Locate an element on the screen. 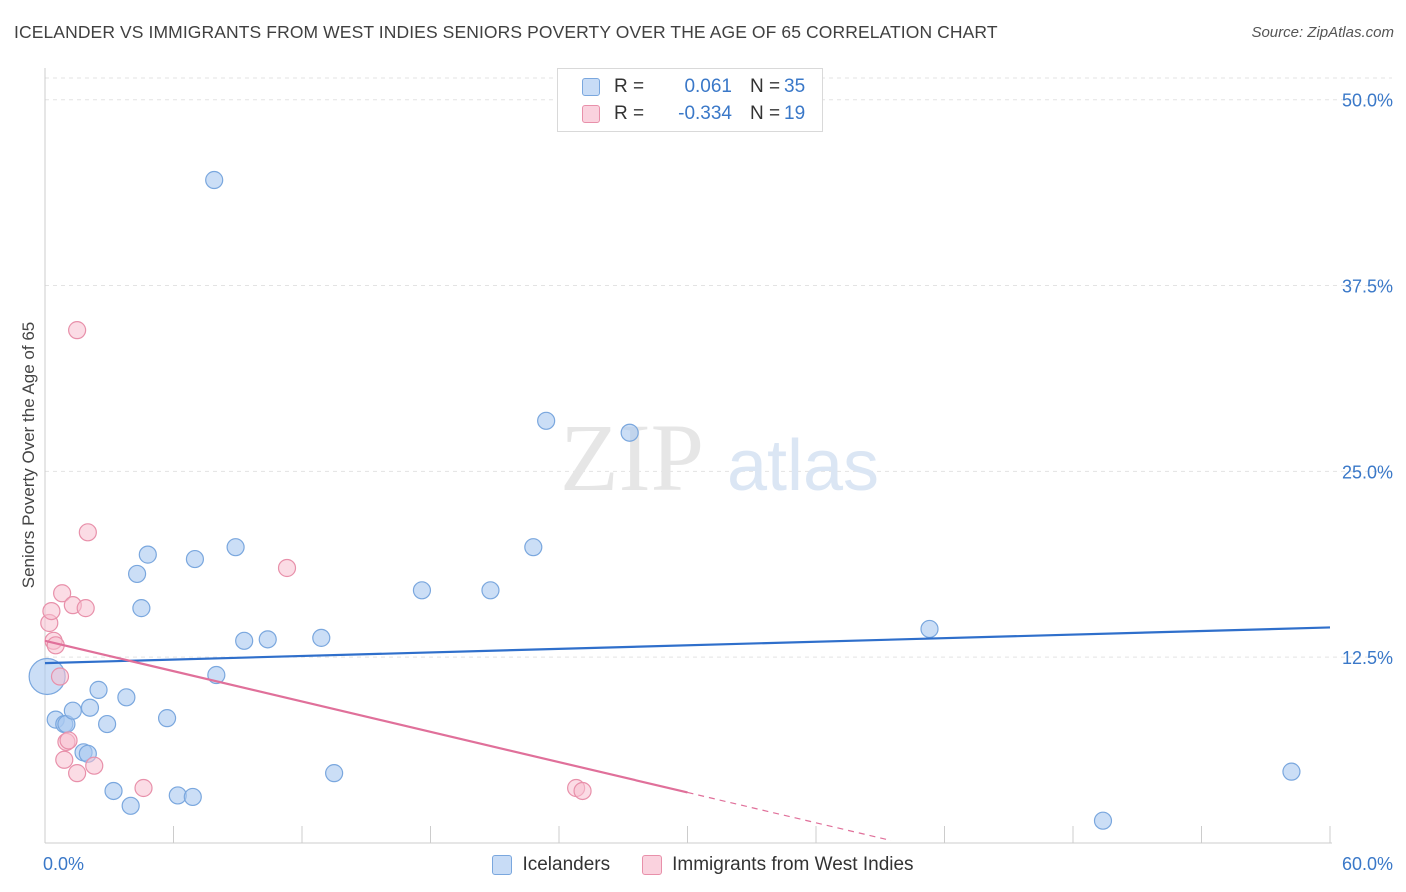  y-tick-label-0: 12.5% is located at coordinates (1367, 658).